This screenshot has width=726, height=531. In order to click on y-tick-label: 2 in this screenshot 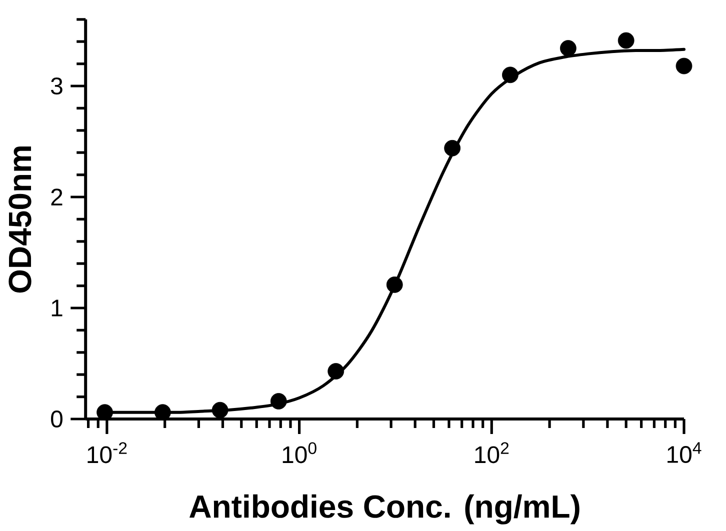, I will do `click(56, 197)`.